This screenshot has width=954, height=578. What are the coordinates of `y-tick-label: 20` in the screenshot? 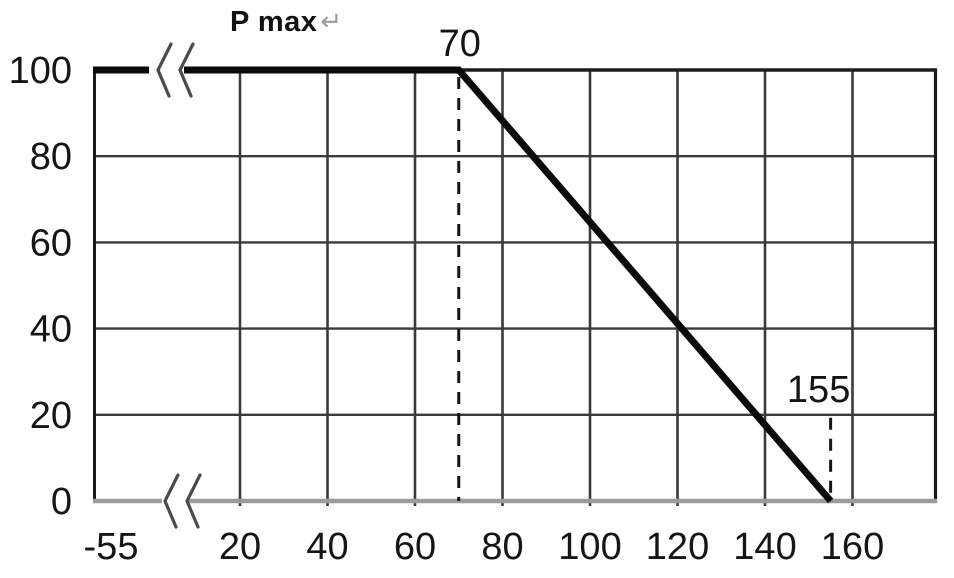 It's located at (51, 416).